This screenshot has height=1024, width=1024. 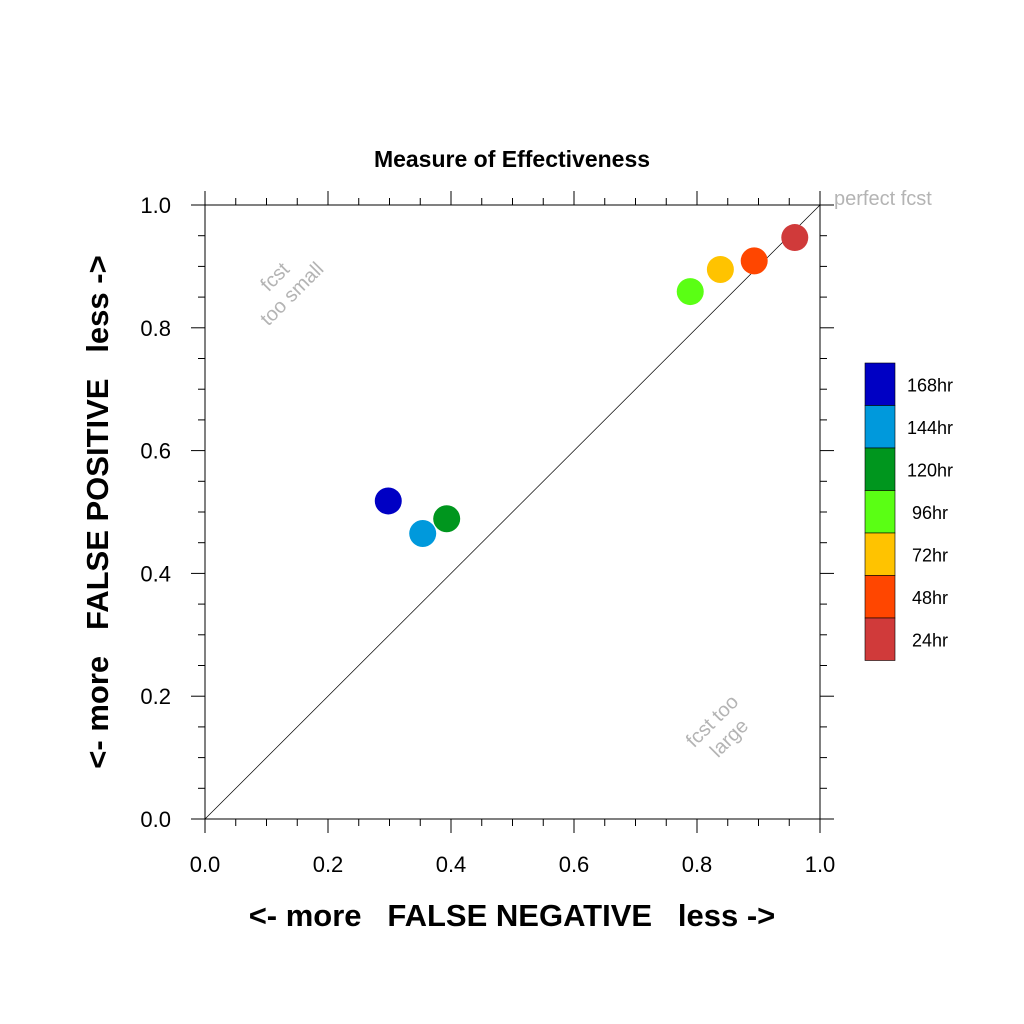 I want to click on legend-swatch-120hr, so click(x=880, y=469).